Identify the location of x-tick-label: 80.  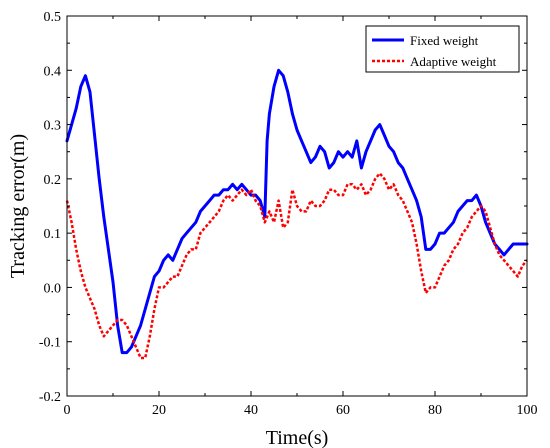
(435, 410).